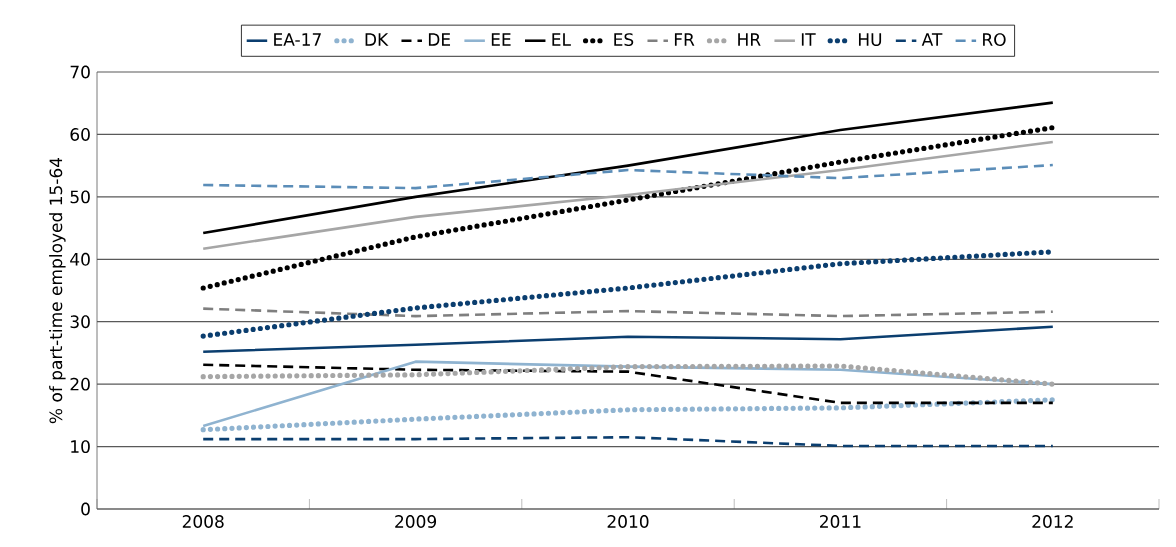 The height and width of the screenshot is (547, 1176). Describe the element at coordinates (994, 40) in the screenshot. I see `legend-label: RO` at that location.